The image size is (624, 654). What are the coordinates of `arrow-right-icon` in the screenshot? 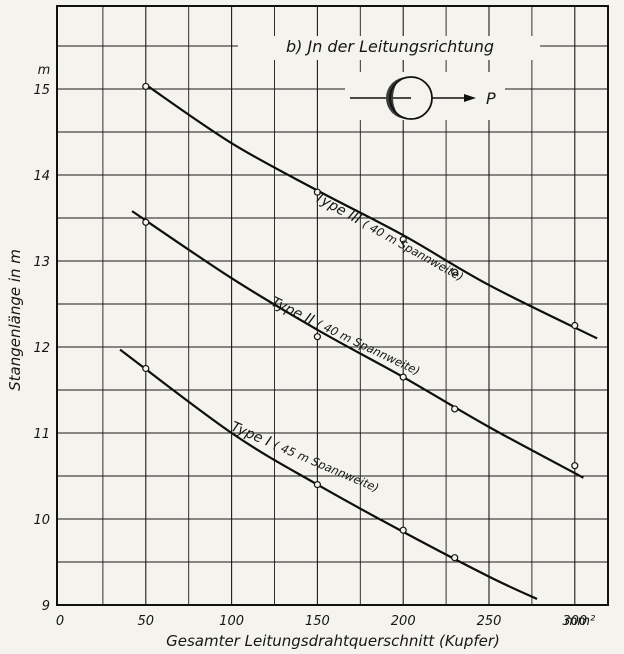 It's located at (470, 98).